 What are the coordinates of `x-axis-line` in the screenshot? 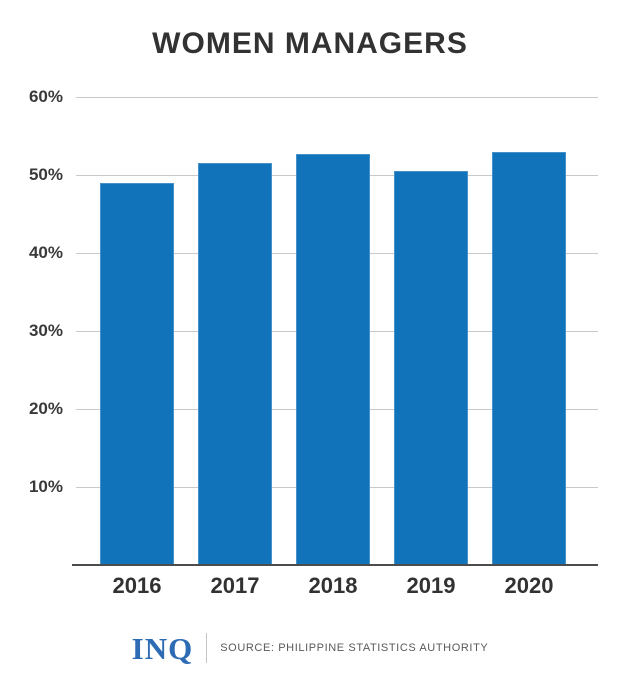 It's located at (335, 565).